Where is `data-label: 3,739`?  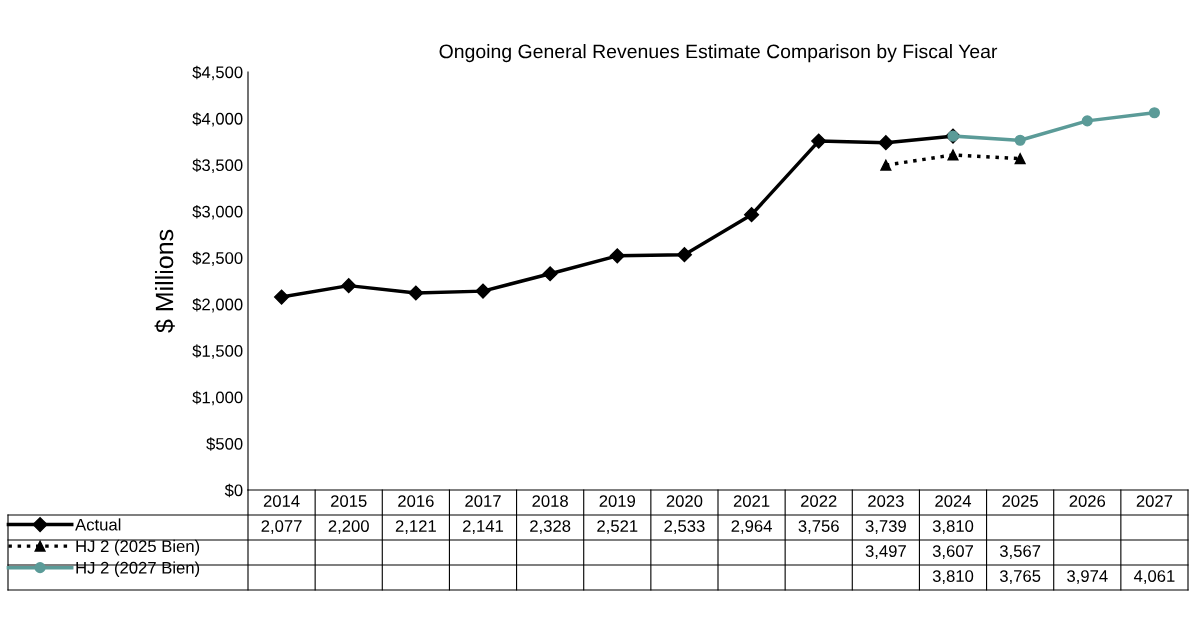
data-label: 3,739 is located at coordinates (885, 527).